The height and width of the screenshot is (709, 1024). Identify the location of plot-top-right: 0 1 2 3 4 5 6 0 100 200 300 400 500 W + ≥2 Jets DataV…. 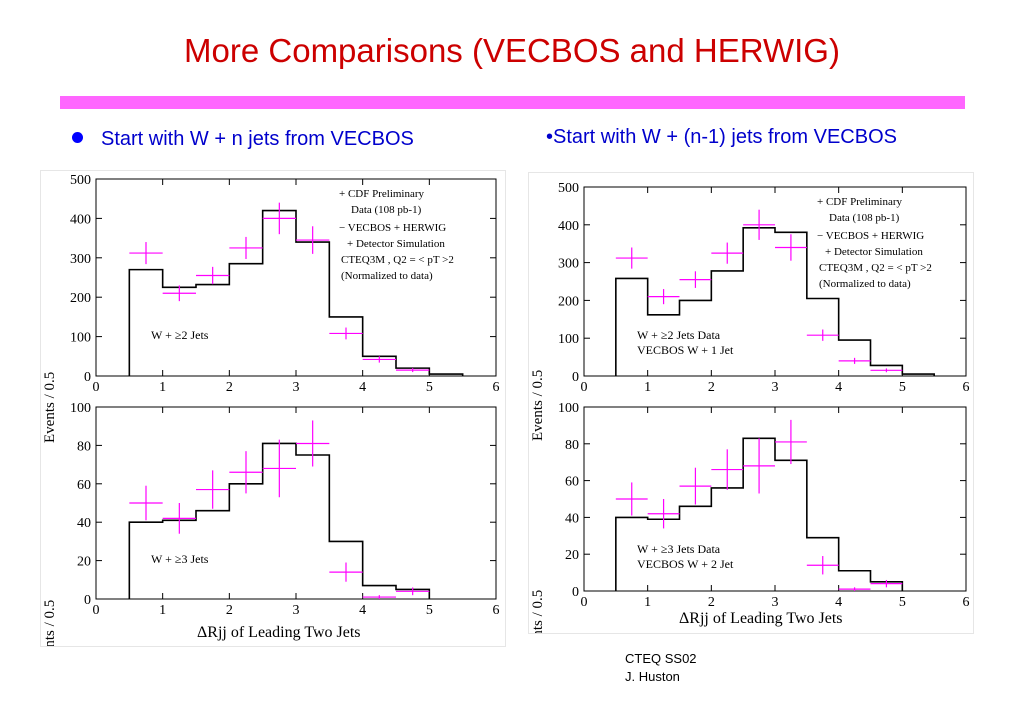
(764, 288).